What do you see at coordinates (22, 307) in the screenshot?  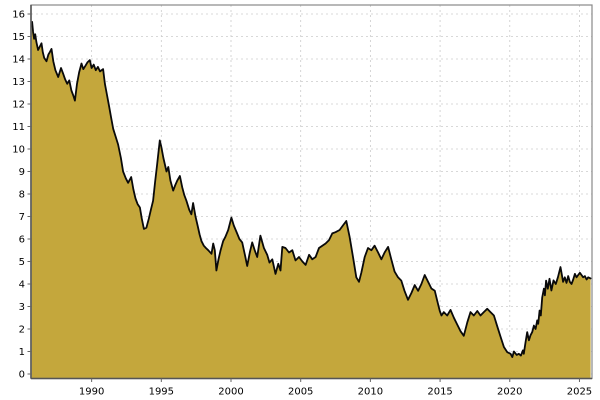 I see `y-tick-label: 3` at bounding box center [22, 307].